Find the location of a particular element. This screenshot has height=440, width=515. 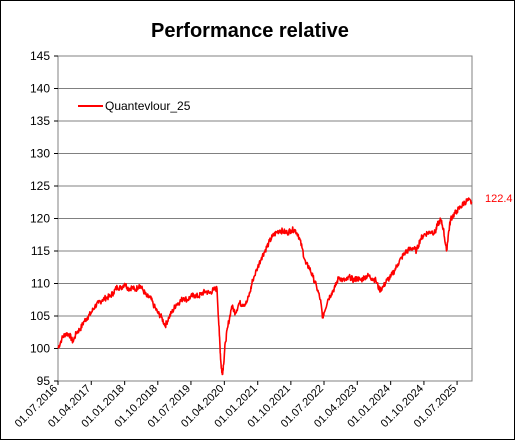

y-tick-label: 120 is located at coordinates (40, 219).